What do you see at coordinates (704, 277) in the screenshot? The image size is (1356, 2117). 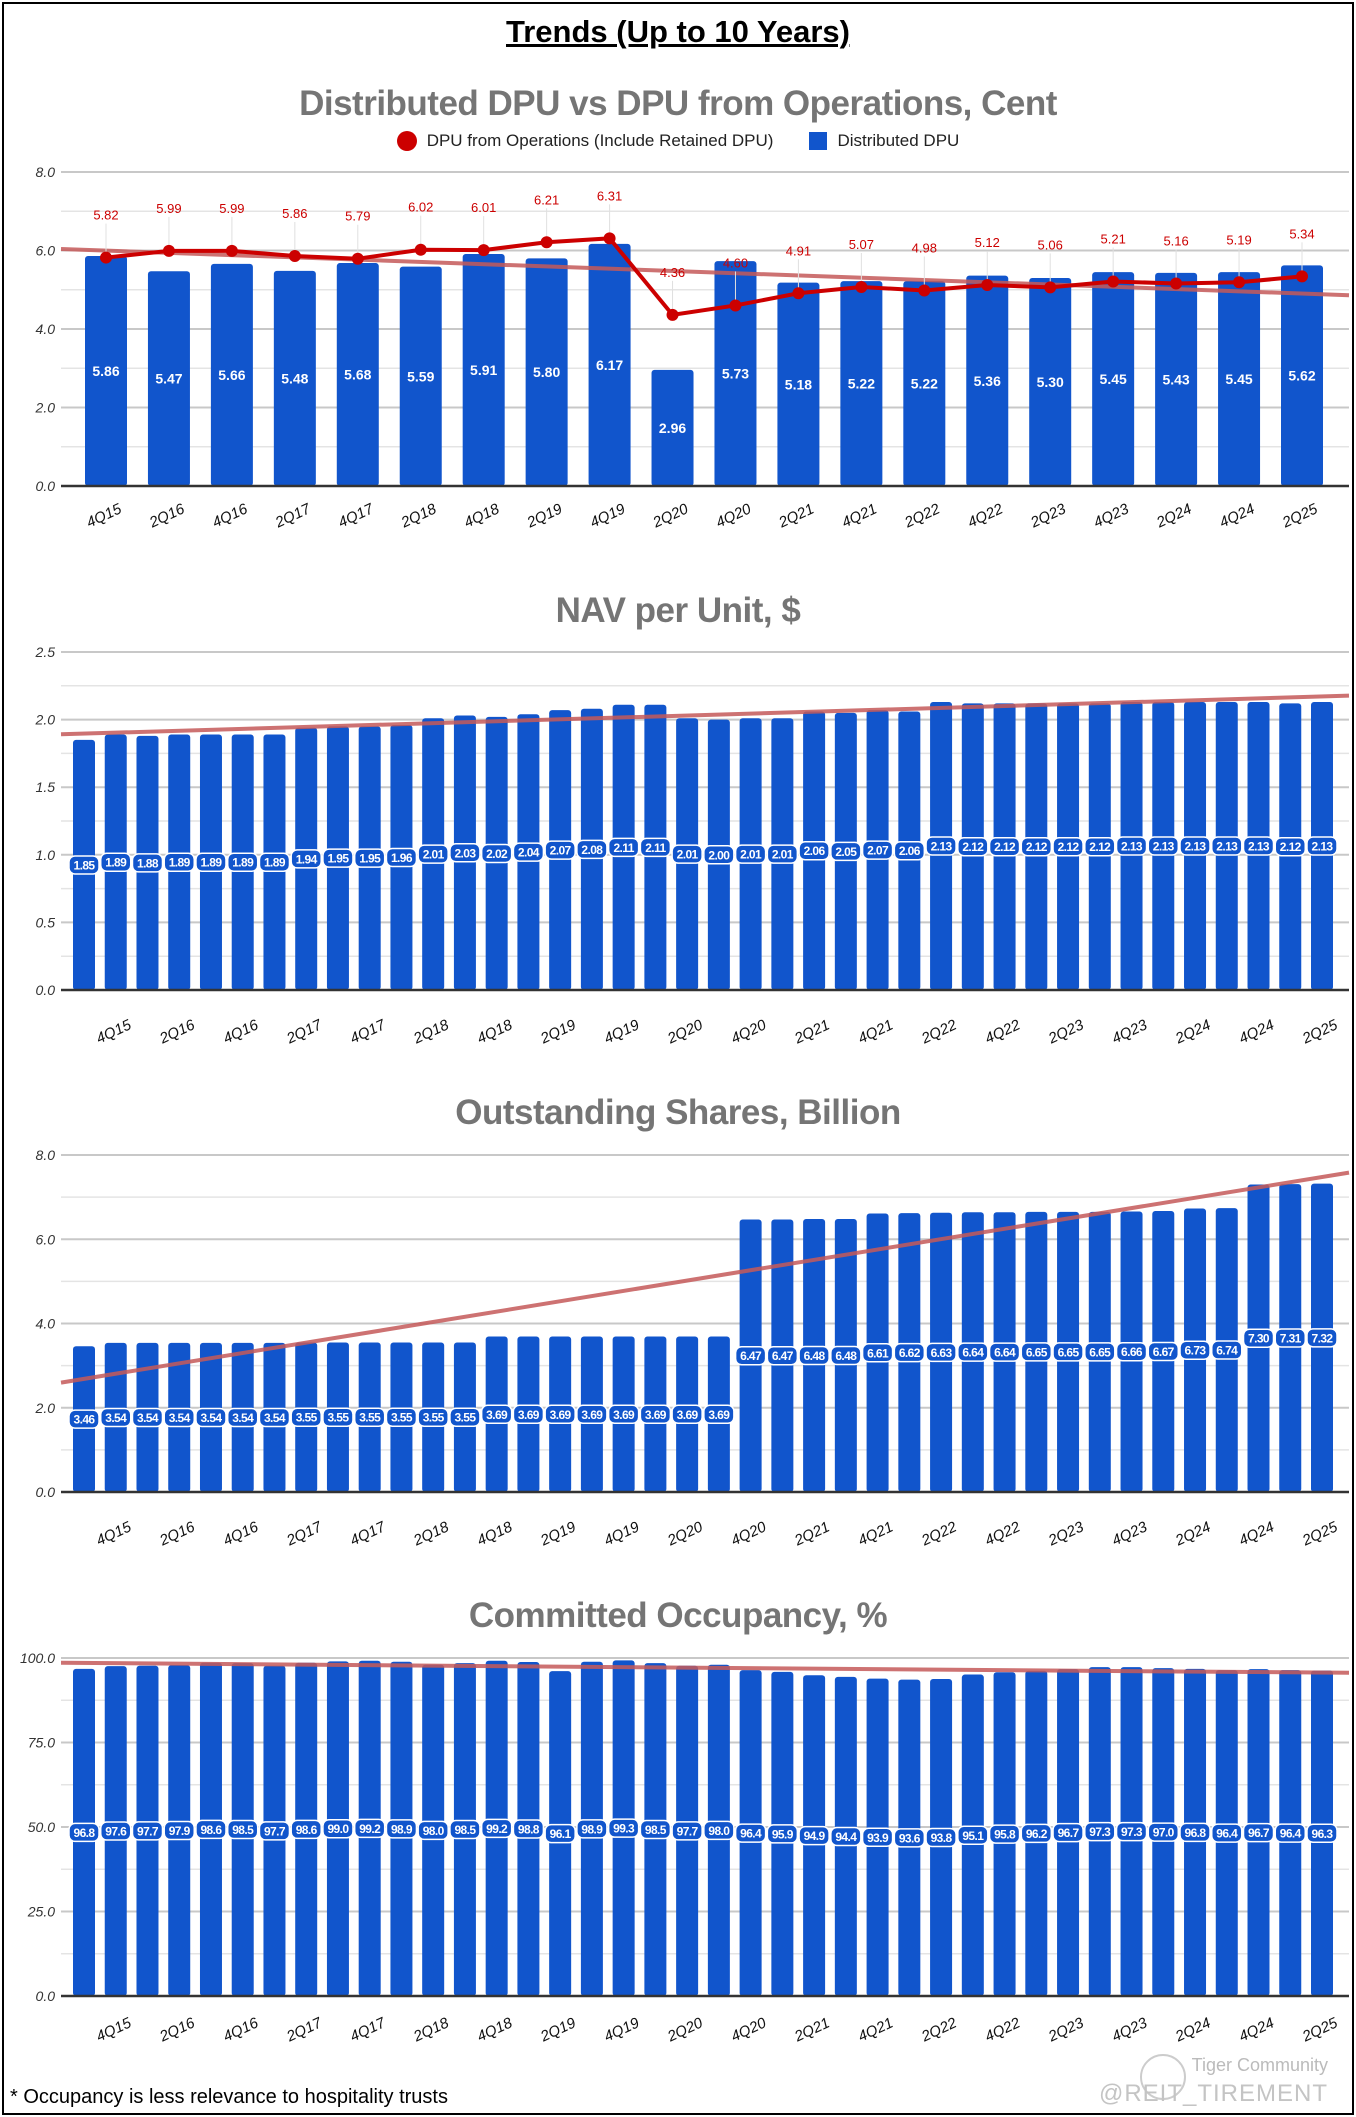 I see `ops-dpu-line` at bounding box center [704, 277].